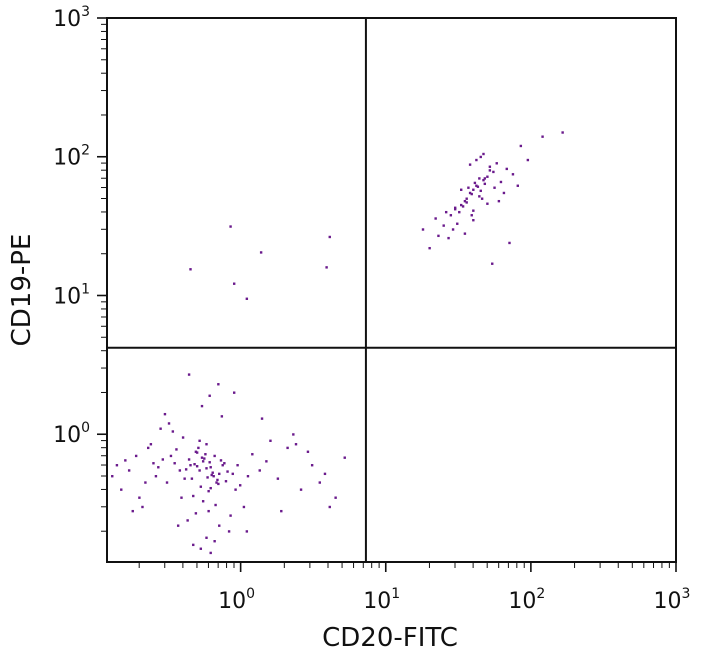 The image size is (702, 670). What do you see at coordinates (236, 600) in the screenshot?
I see `x-tick-label: 100` at bounding box center [236, 600].